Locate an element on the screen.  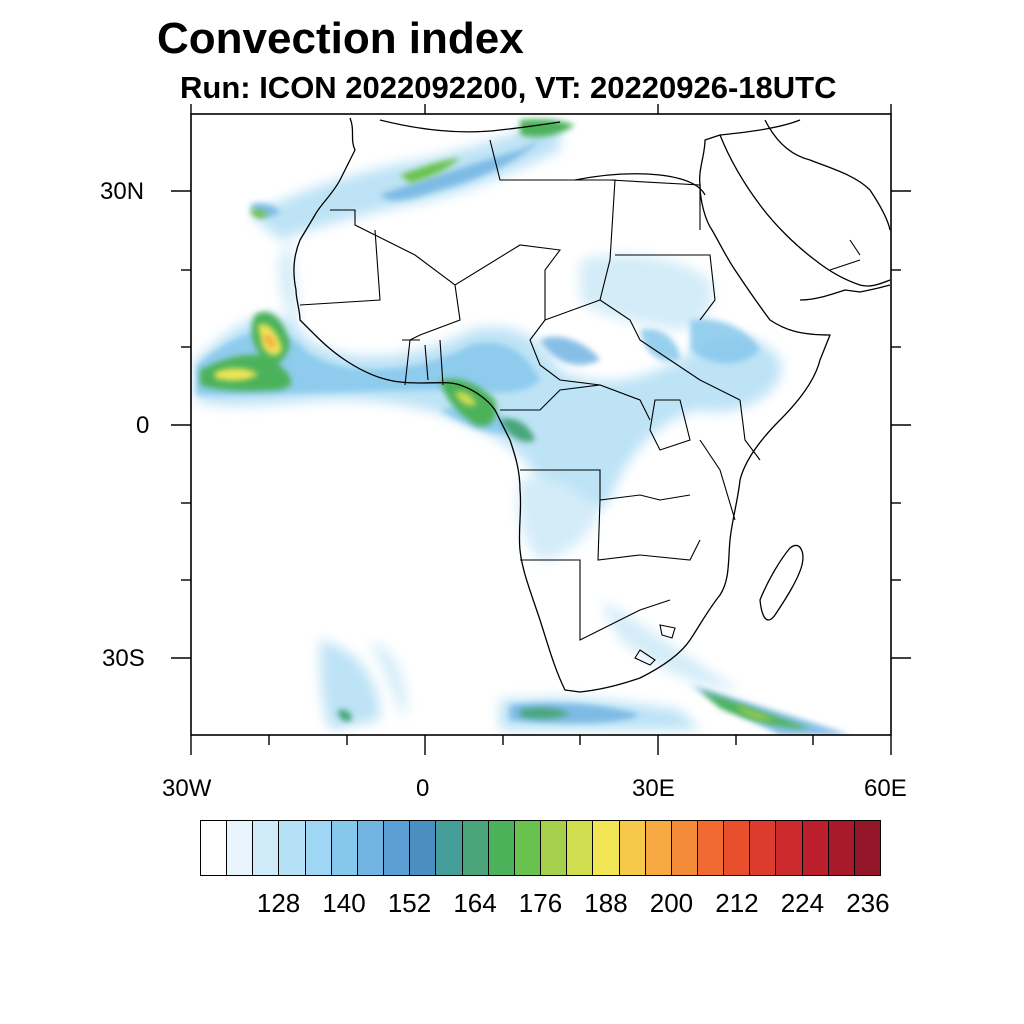
colorbar-tick-label: 152 is located at coordinates (409, 903).